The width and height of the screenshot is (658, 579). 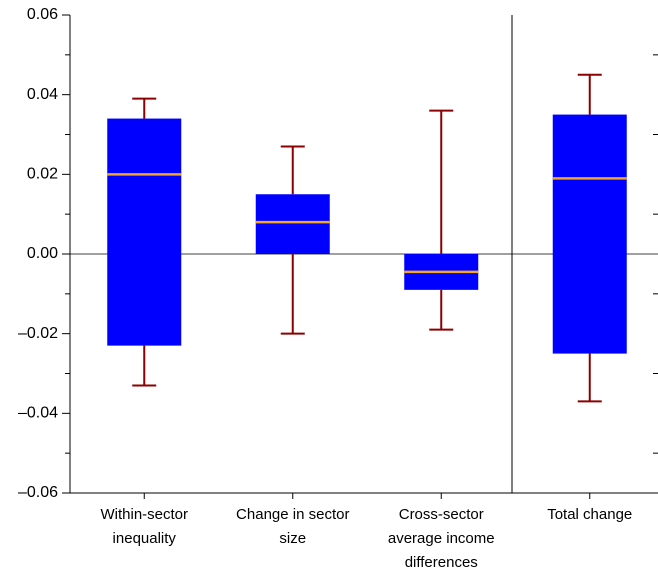 I want to click on y-tick-label: 0.02, so click(x=42, y=174).